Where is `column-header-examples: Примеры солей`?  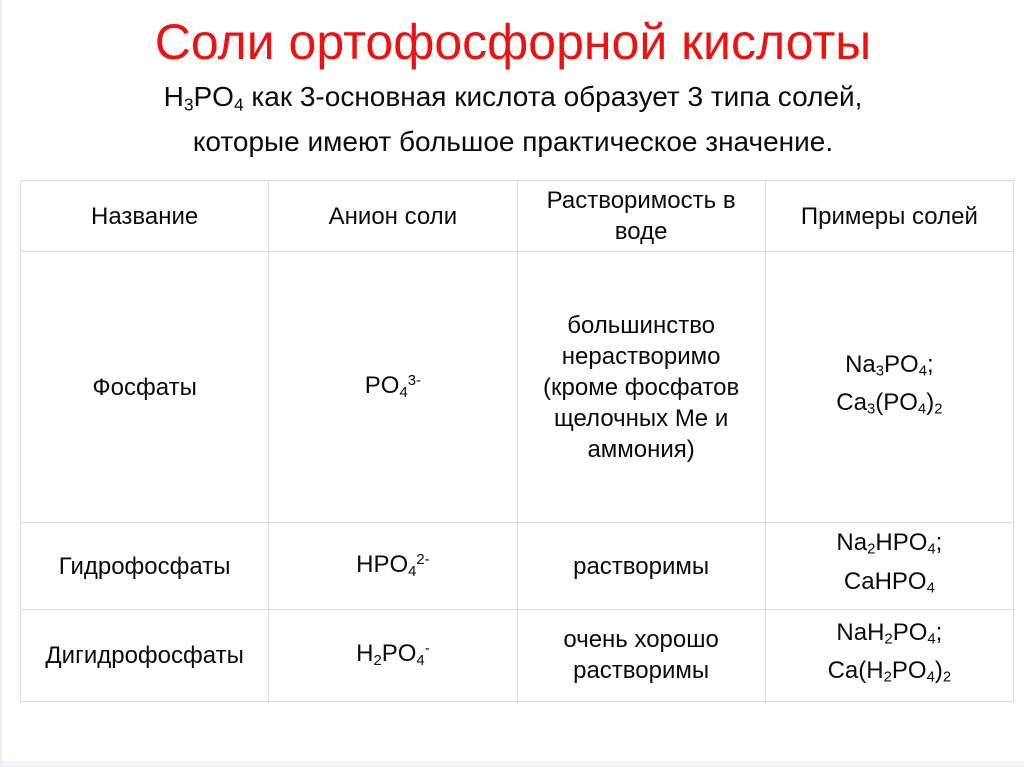
column-header-examples: Примеры солей is located at coordinates (889, 216).